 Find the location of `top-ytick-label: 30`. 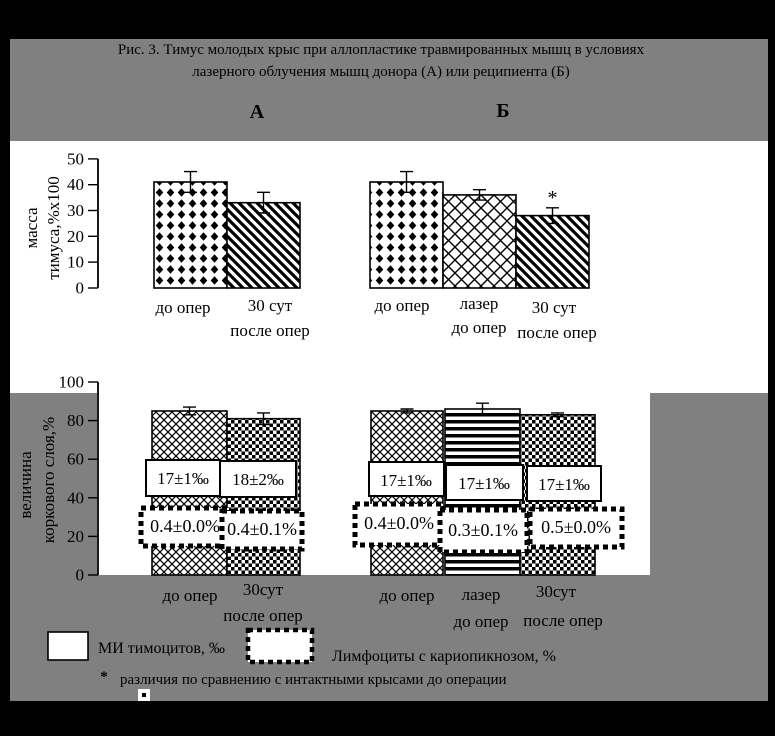

top-ytick-label: 30 is located at coordinates (75, 210).